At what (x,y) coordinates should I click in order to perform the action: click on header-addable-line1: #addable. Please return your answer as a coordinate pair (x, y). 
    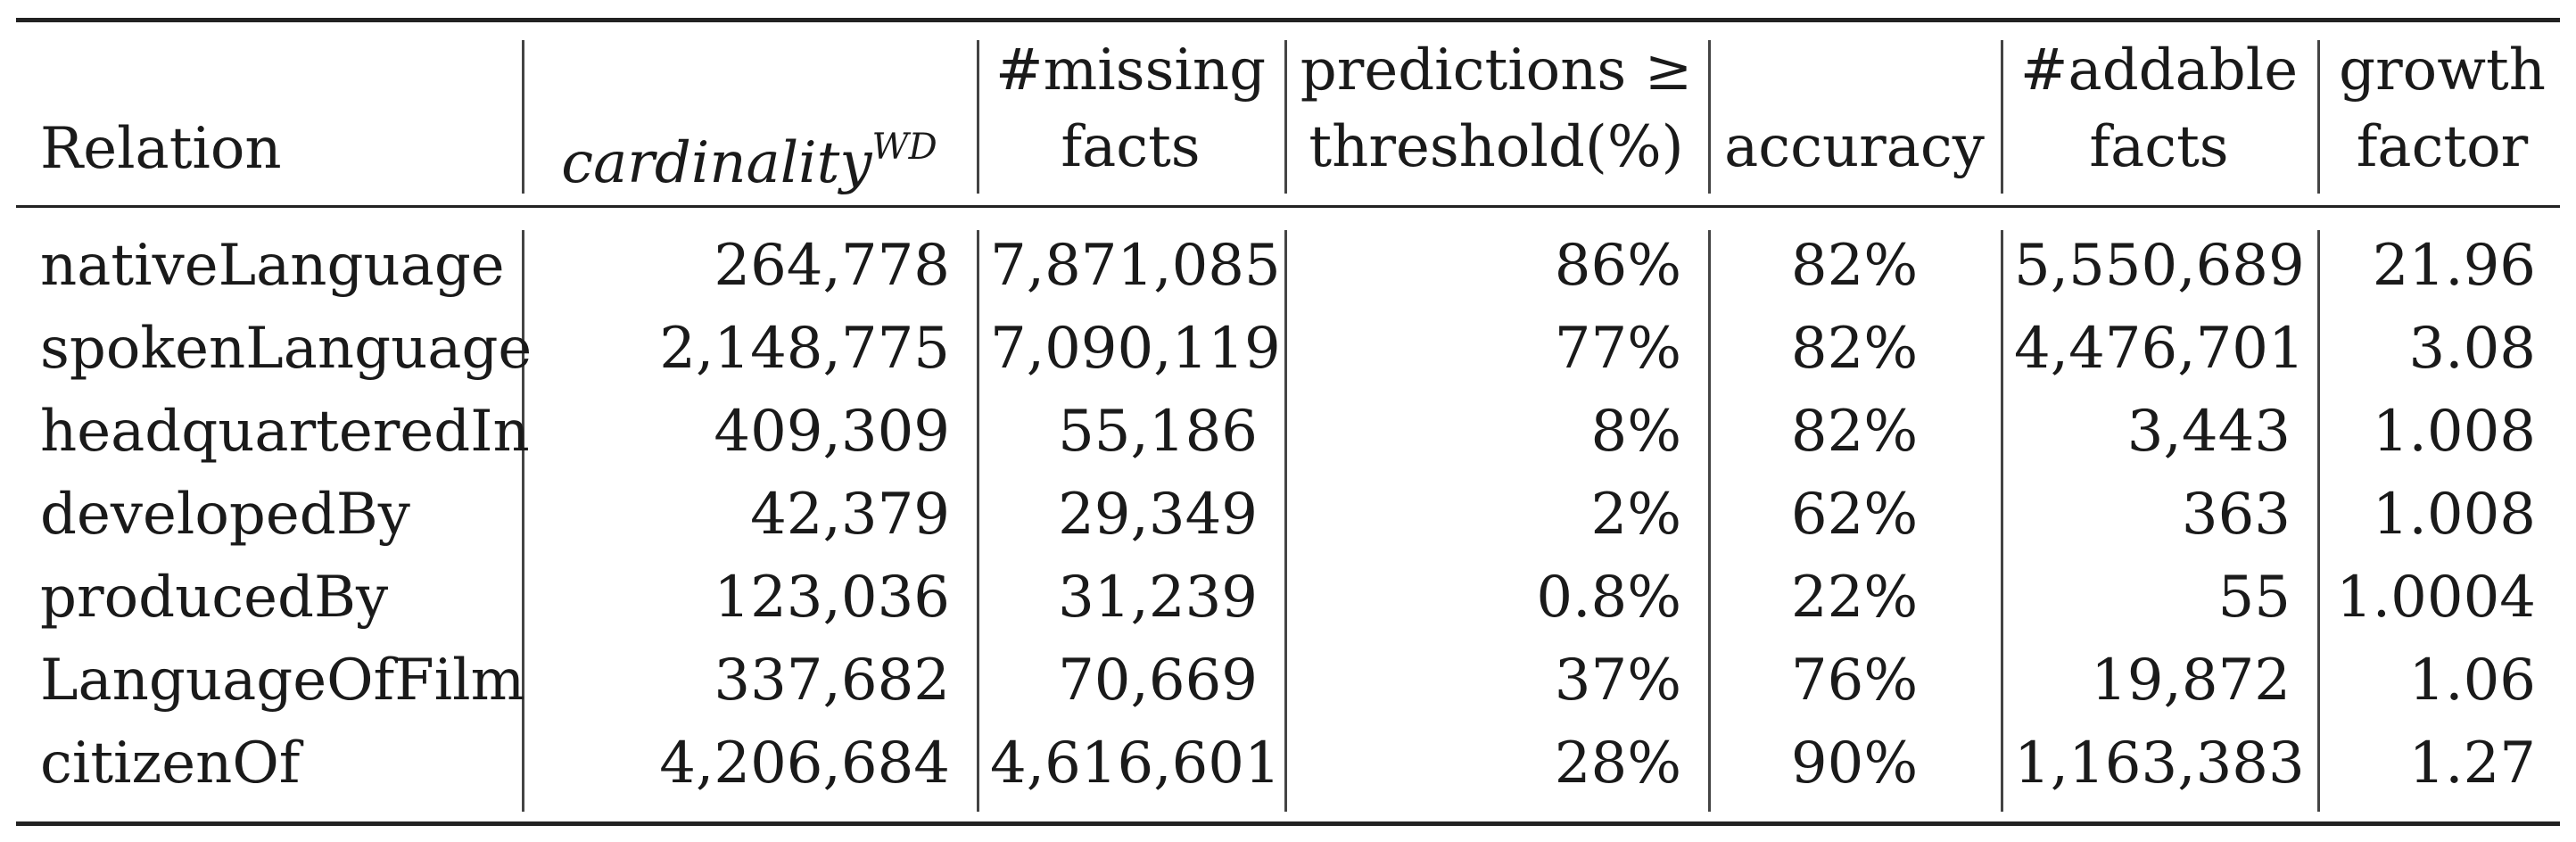
    Looking at the image, I should click on (2159, 70).